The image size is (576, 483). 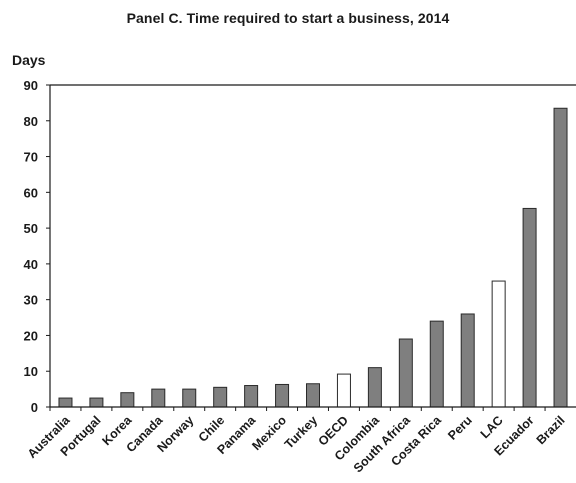 I want to click on y-tick-label: 40, so click(x=31, y=264).